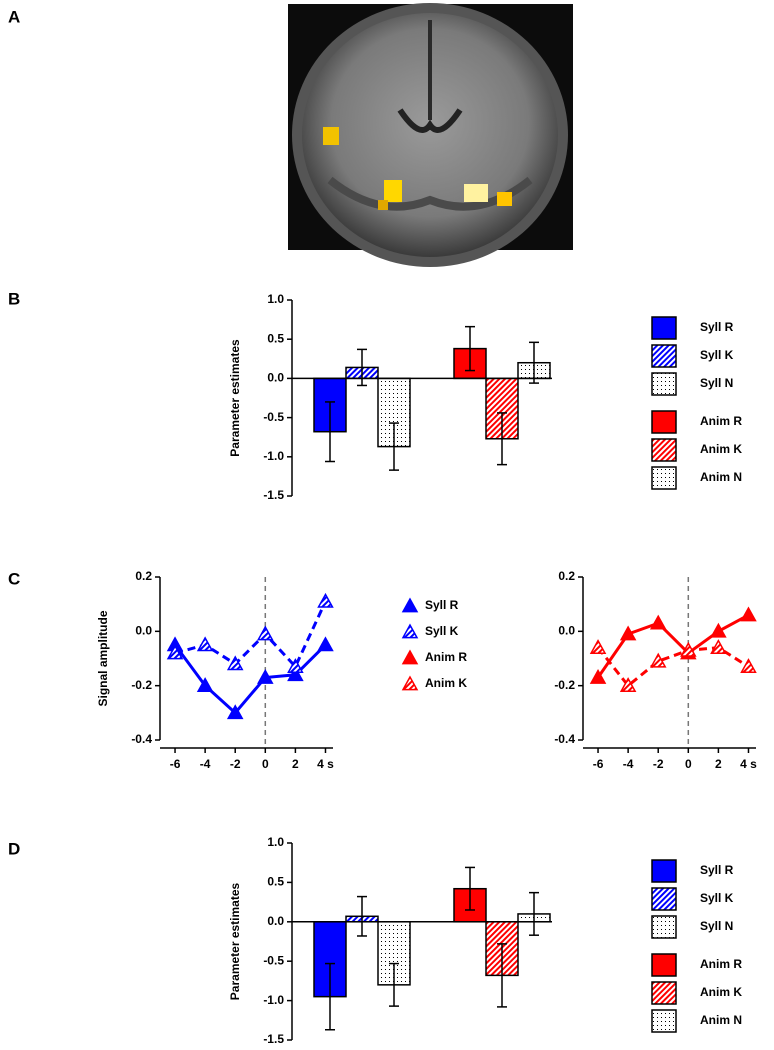 This screenshot has height=1050, width=774. Describe the element at coordinates (721, 477) in the screenshot. I see `legend-label: Anim N` at that location.